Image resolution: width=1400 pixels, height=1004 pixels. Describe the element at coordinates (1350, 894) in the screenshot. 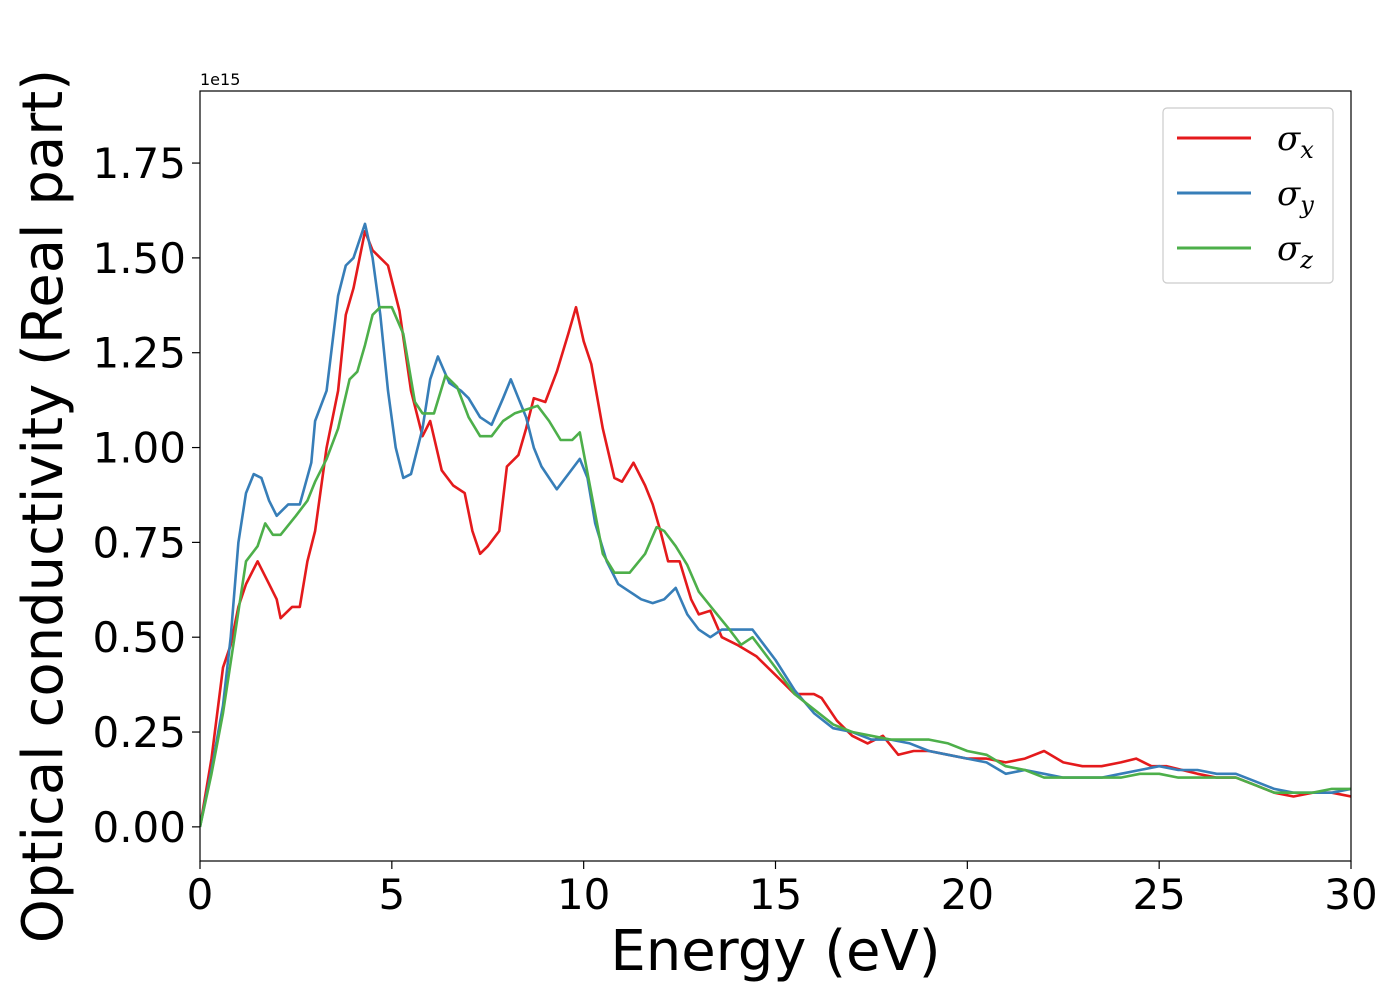

I see `x-tick-label: 30` at that location.